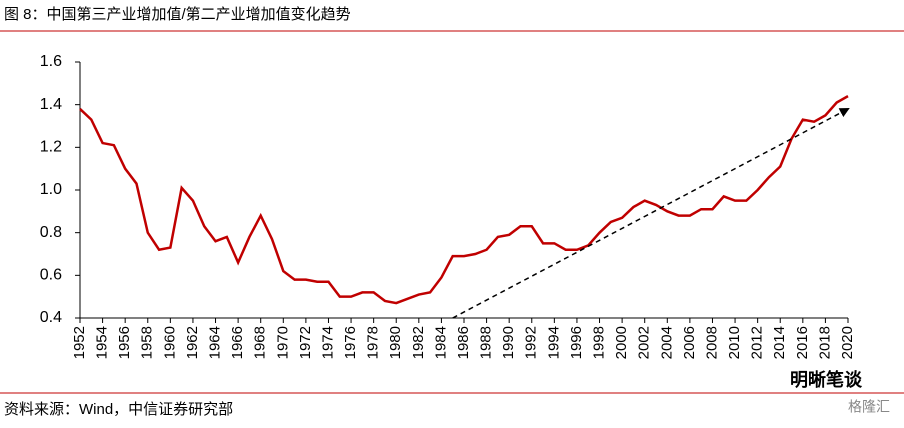  Describe the element at coordinates (440, 342) in the screenshot. I see `x-tick-label: 1984` at that location.